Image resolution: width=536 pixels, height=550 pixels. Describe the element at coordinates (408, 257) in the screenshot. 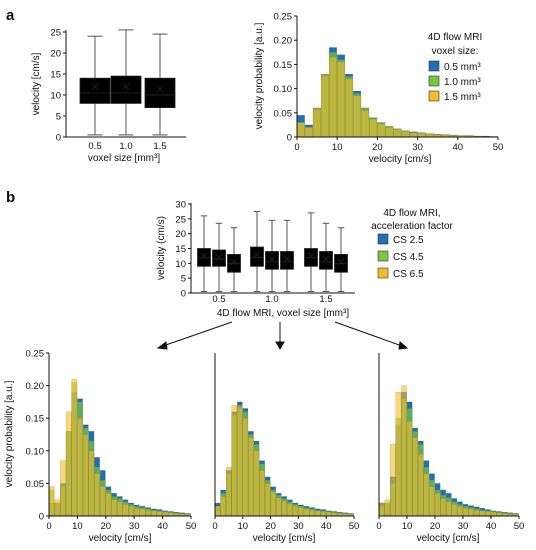

I see `legend-item: CS 4.5` at that location.